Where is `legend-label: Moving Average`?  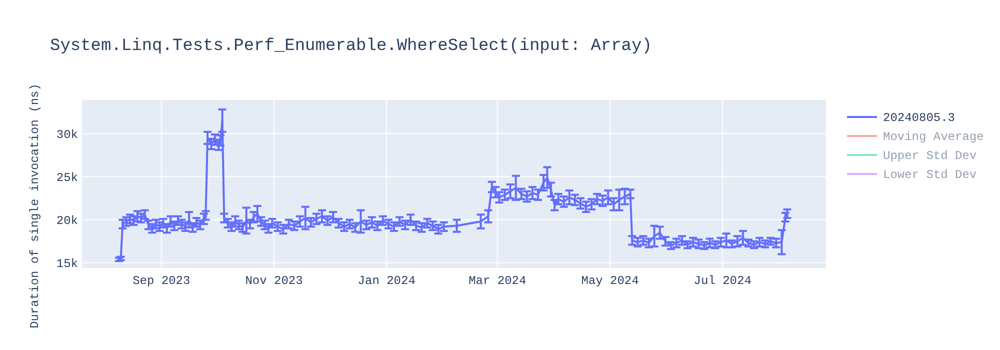
legend-label: Moving Average is located at coordinates (933, 137).